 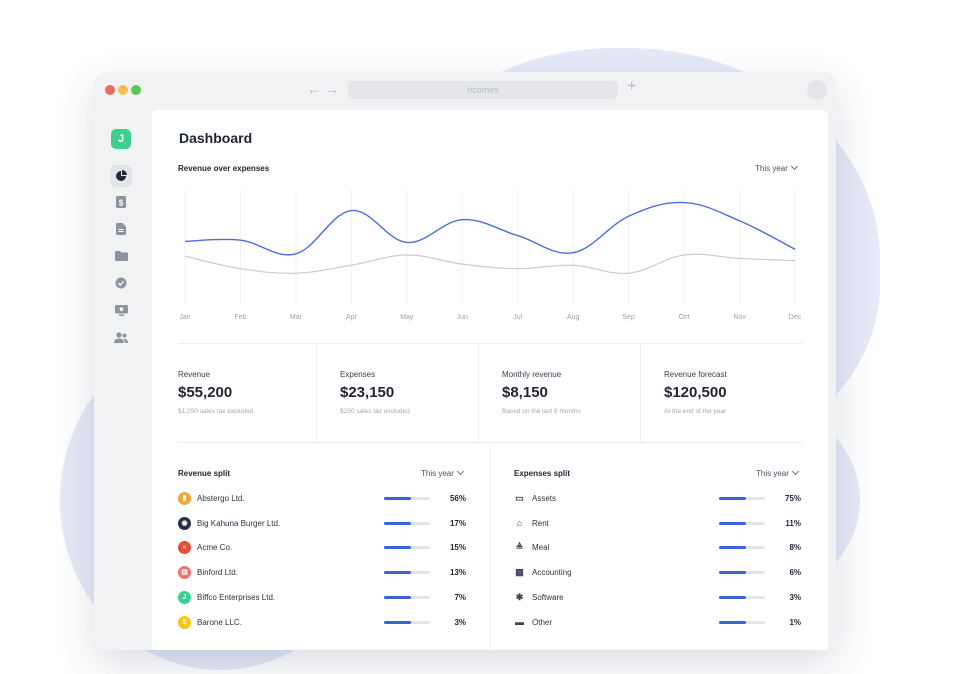 What do you see at coordinates (121, 229) in the screenshot?
I see `sidebar-item-documents` at bounding box center [121, 229].